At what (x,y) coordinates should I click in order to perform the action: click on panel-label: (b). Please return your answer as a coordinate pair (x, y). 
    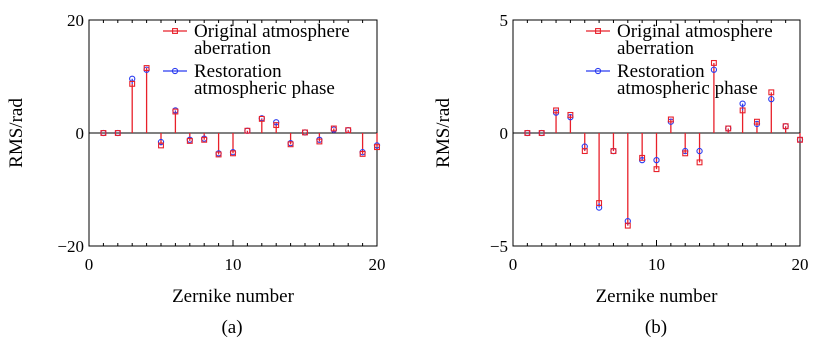
    Looking at the image, I should click on (656, 327).